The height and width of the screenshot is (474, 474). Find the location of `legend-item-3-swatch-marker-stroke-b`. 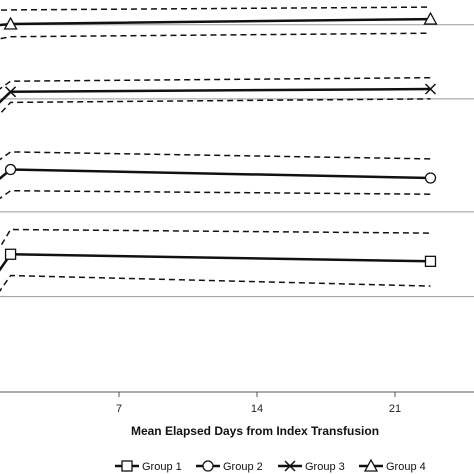

legend-item-3-swatch-marker-stroke-b is located at coordinates (290, 466).